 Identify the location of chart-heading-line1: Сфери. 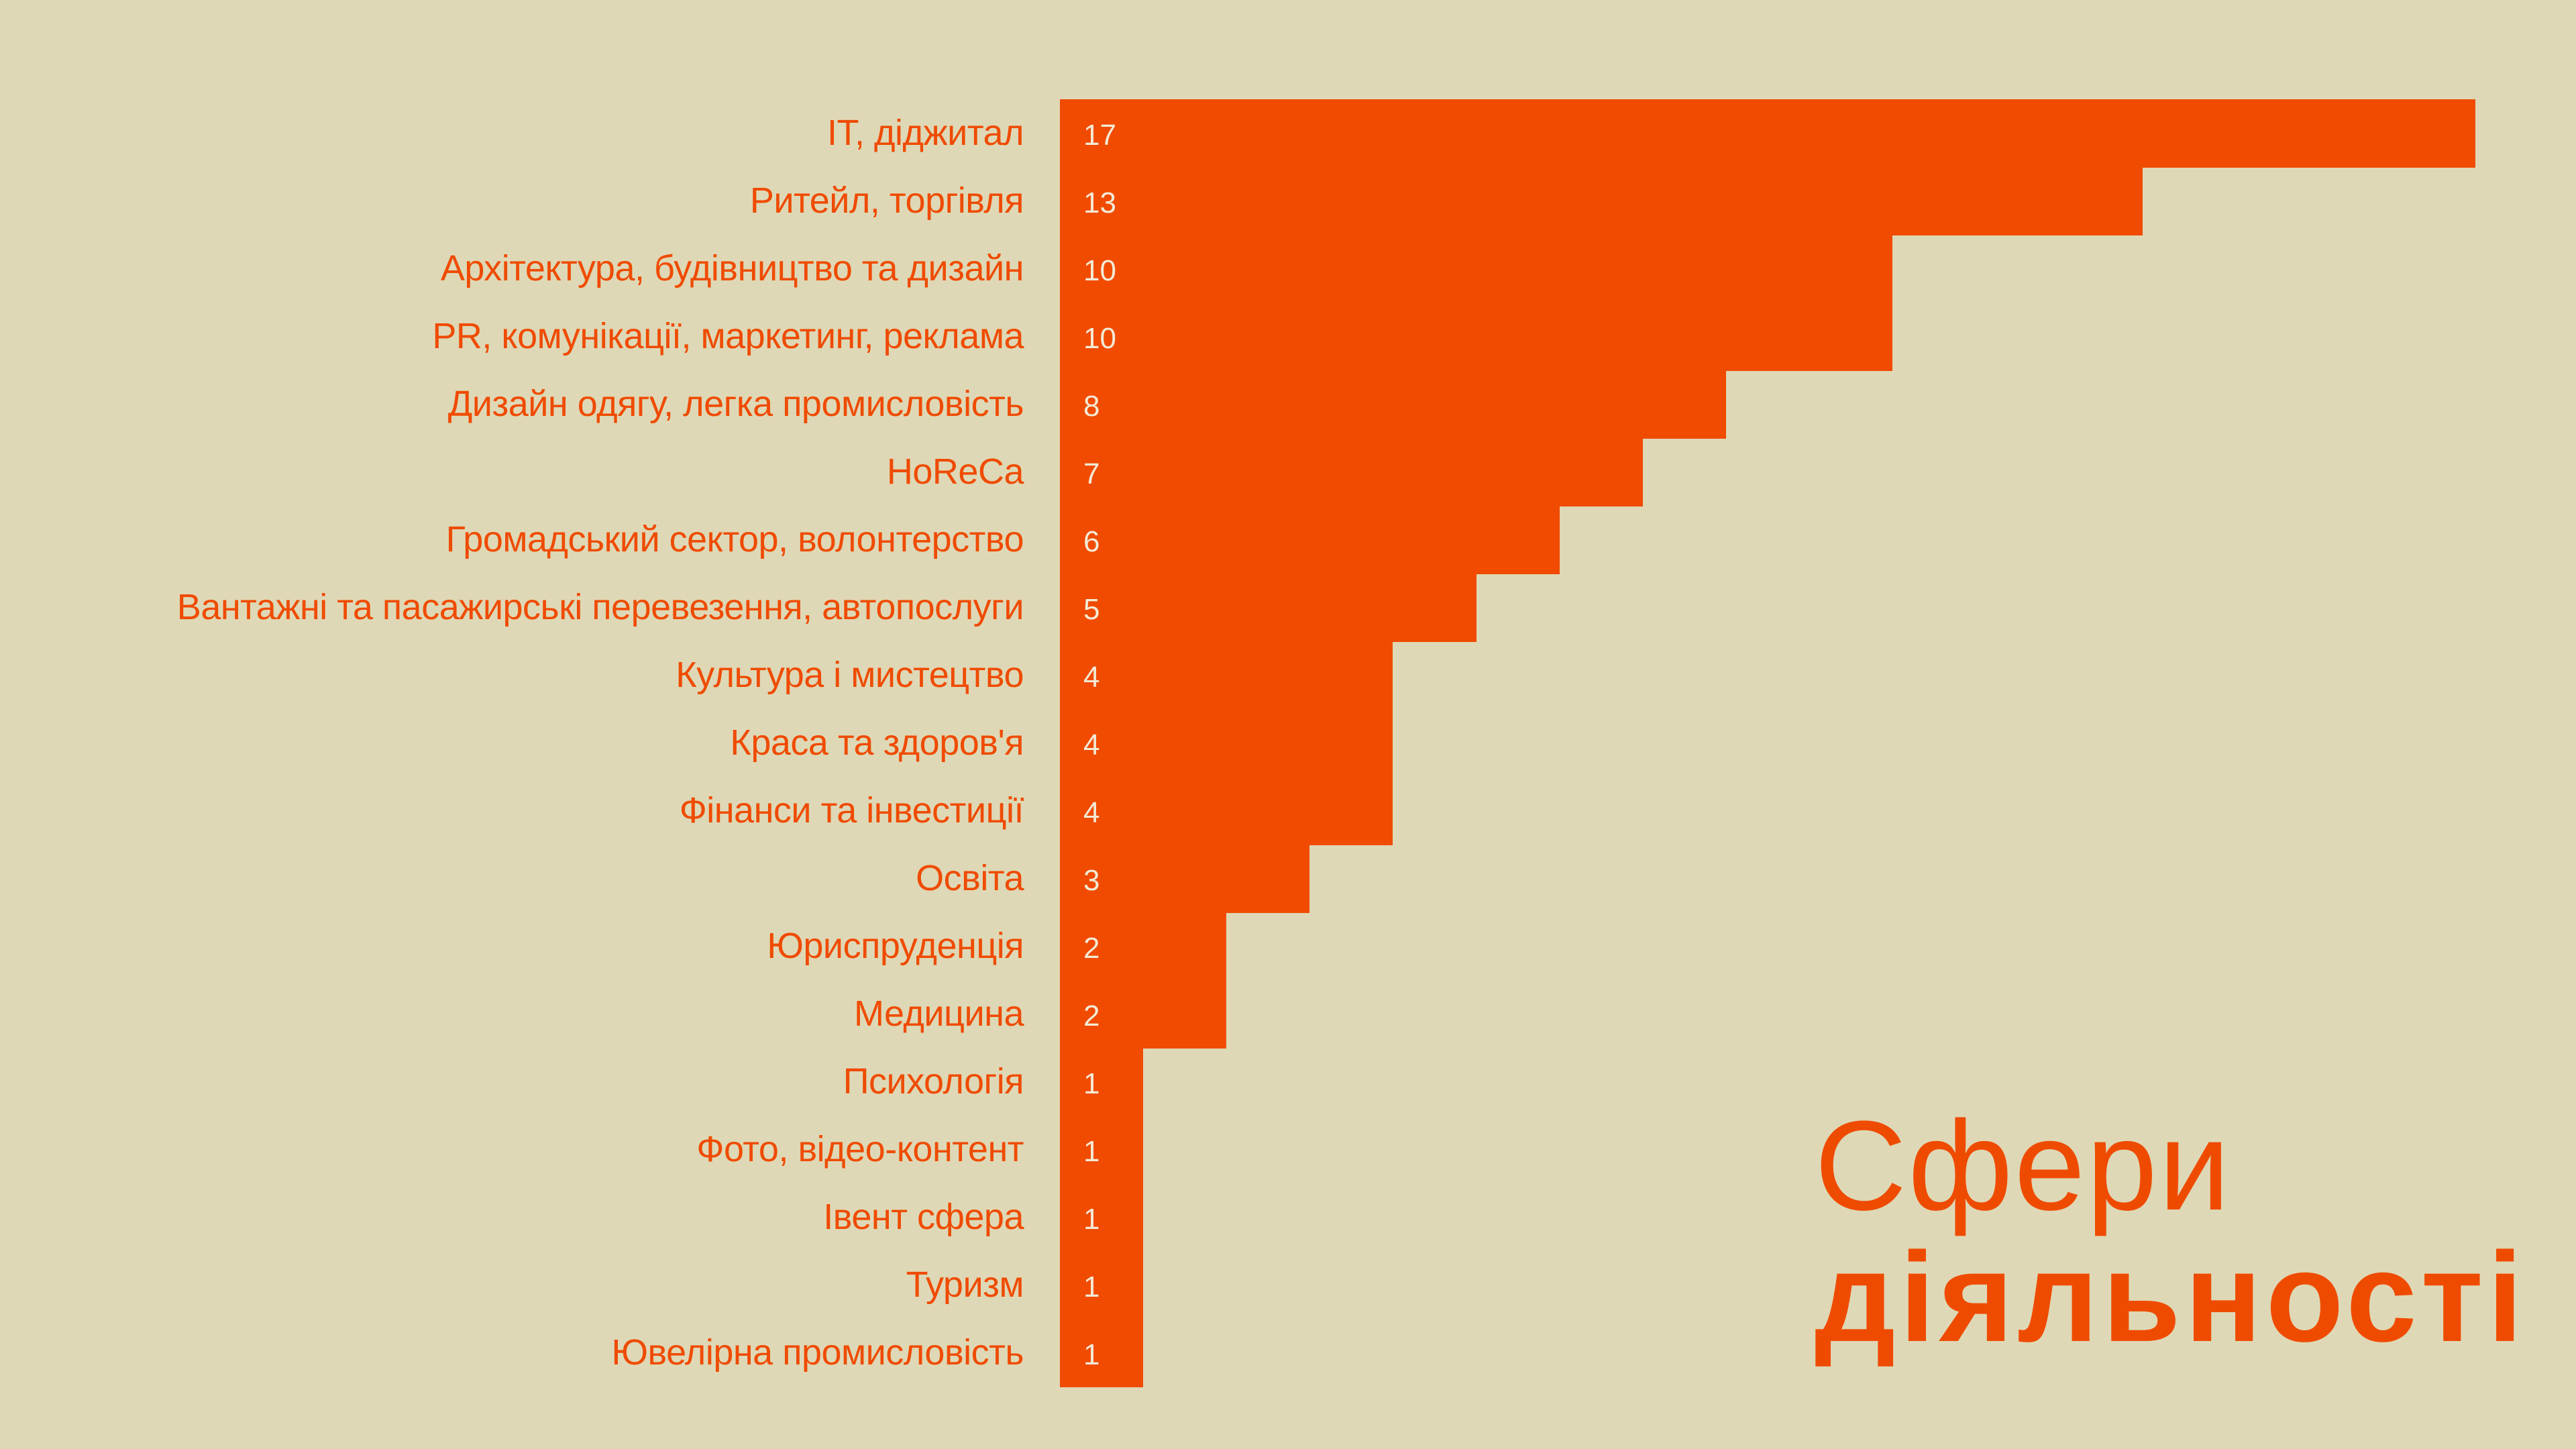
(2023, 1166).